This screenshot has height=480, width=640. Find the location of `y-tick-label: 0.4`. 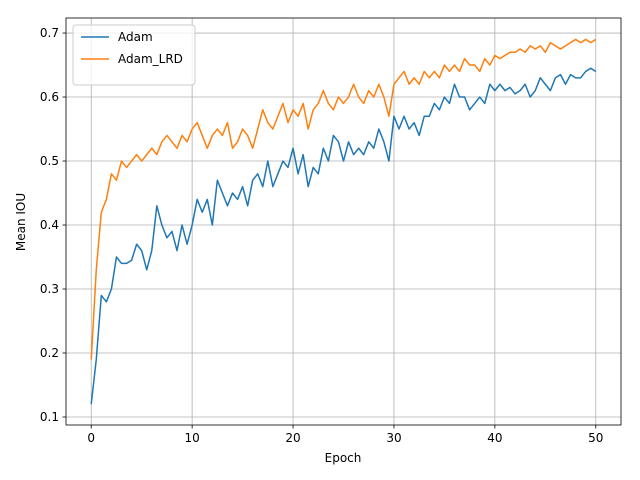

y-tick-label: 0.4 is located at coordinates (49, 225).